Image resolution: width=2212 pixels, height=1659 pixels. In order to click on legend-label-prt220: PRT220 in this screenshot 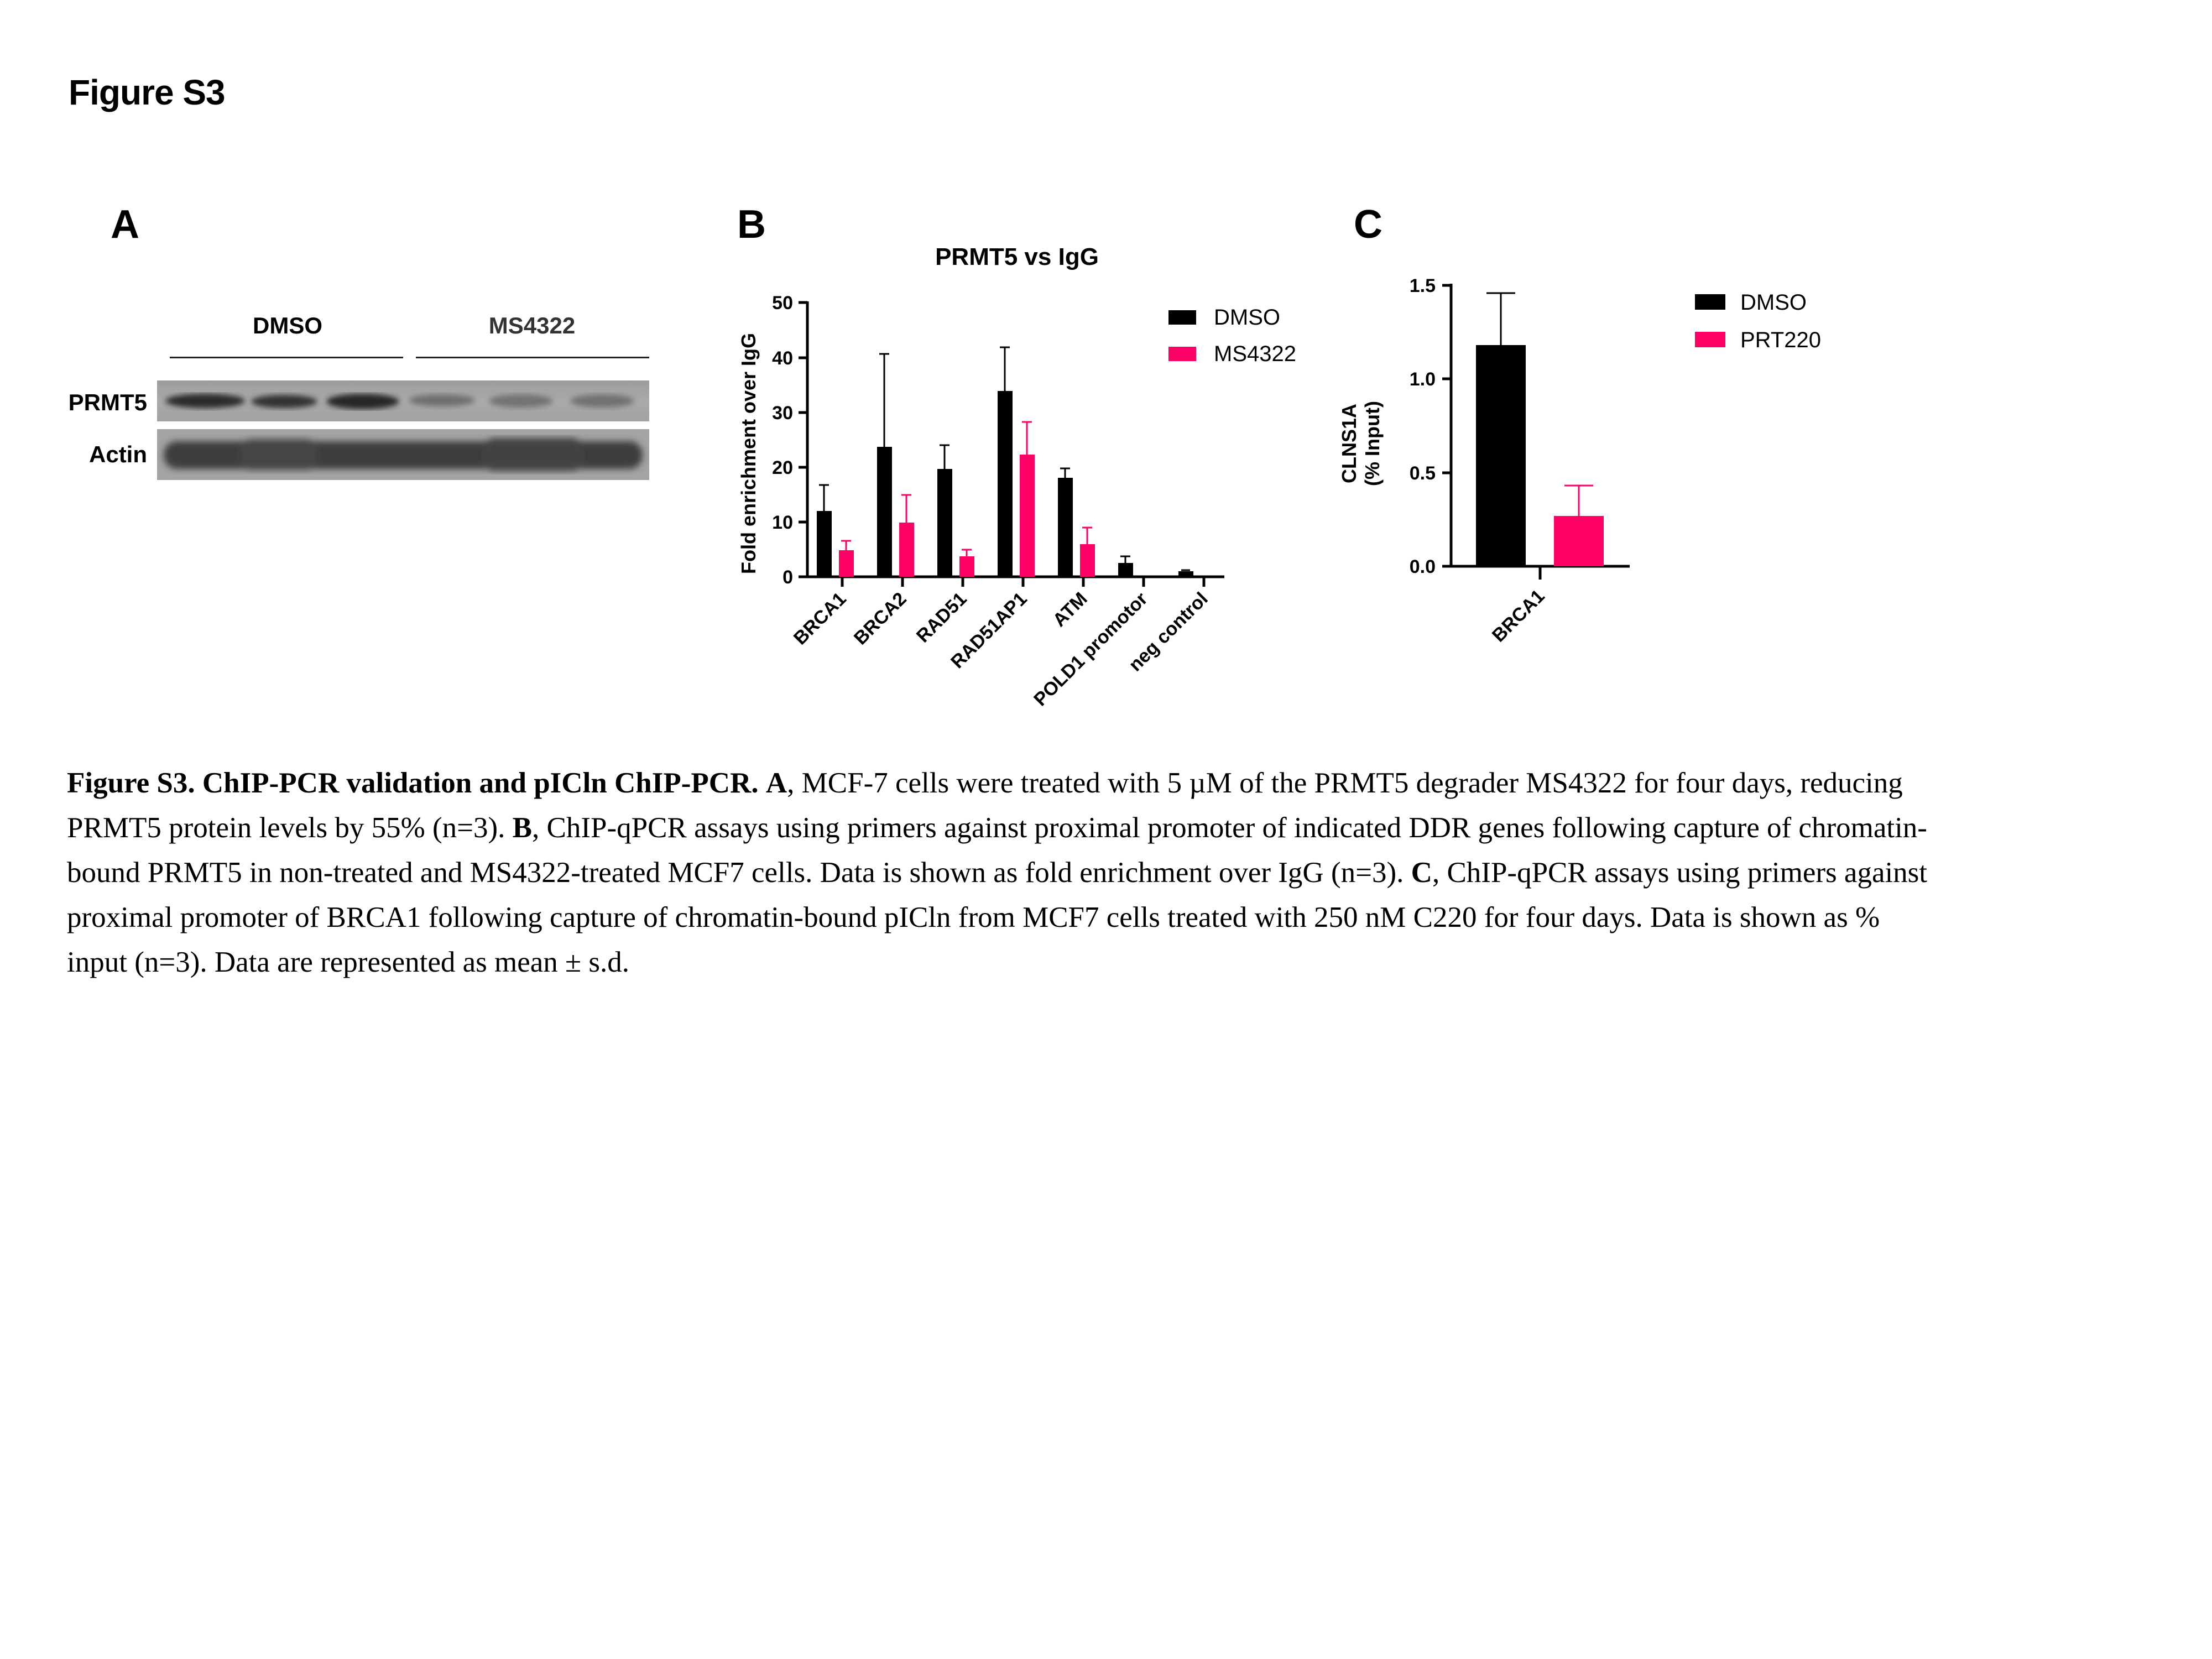, I will do `click(1781, 340)`.